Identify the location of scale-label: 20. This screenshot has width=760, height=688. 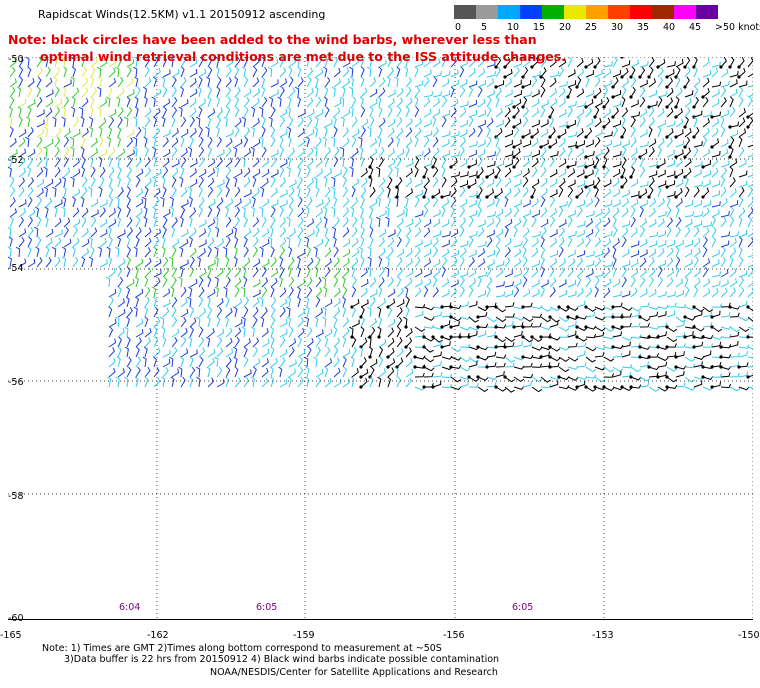
(565, 27).